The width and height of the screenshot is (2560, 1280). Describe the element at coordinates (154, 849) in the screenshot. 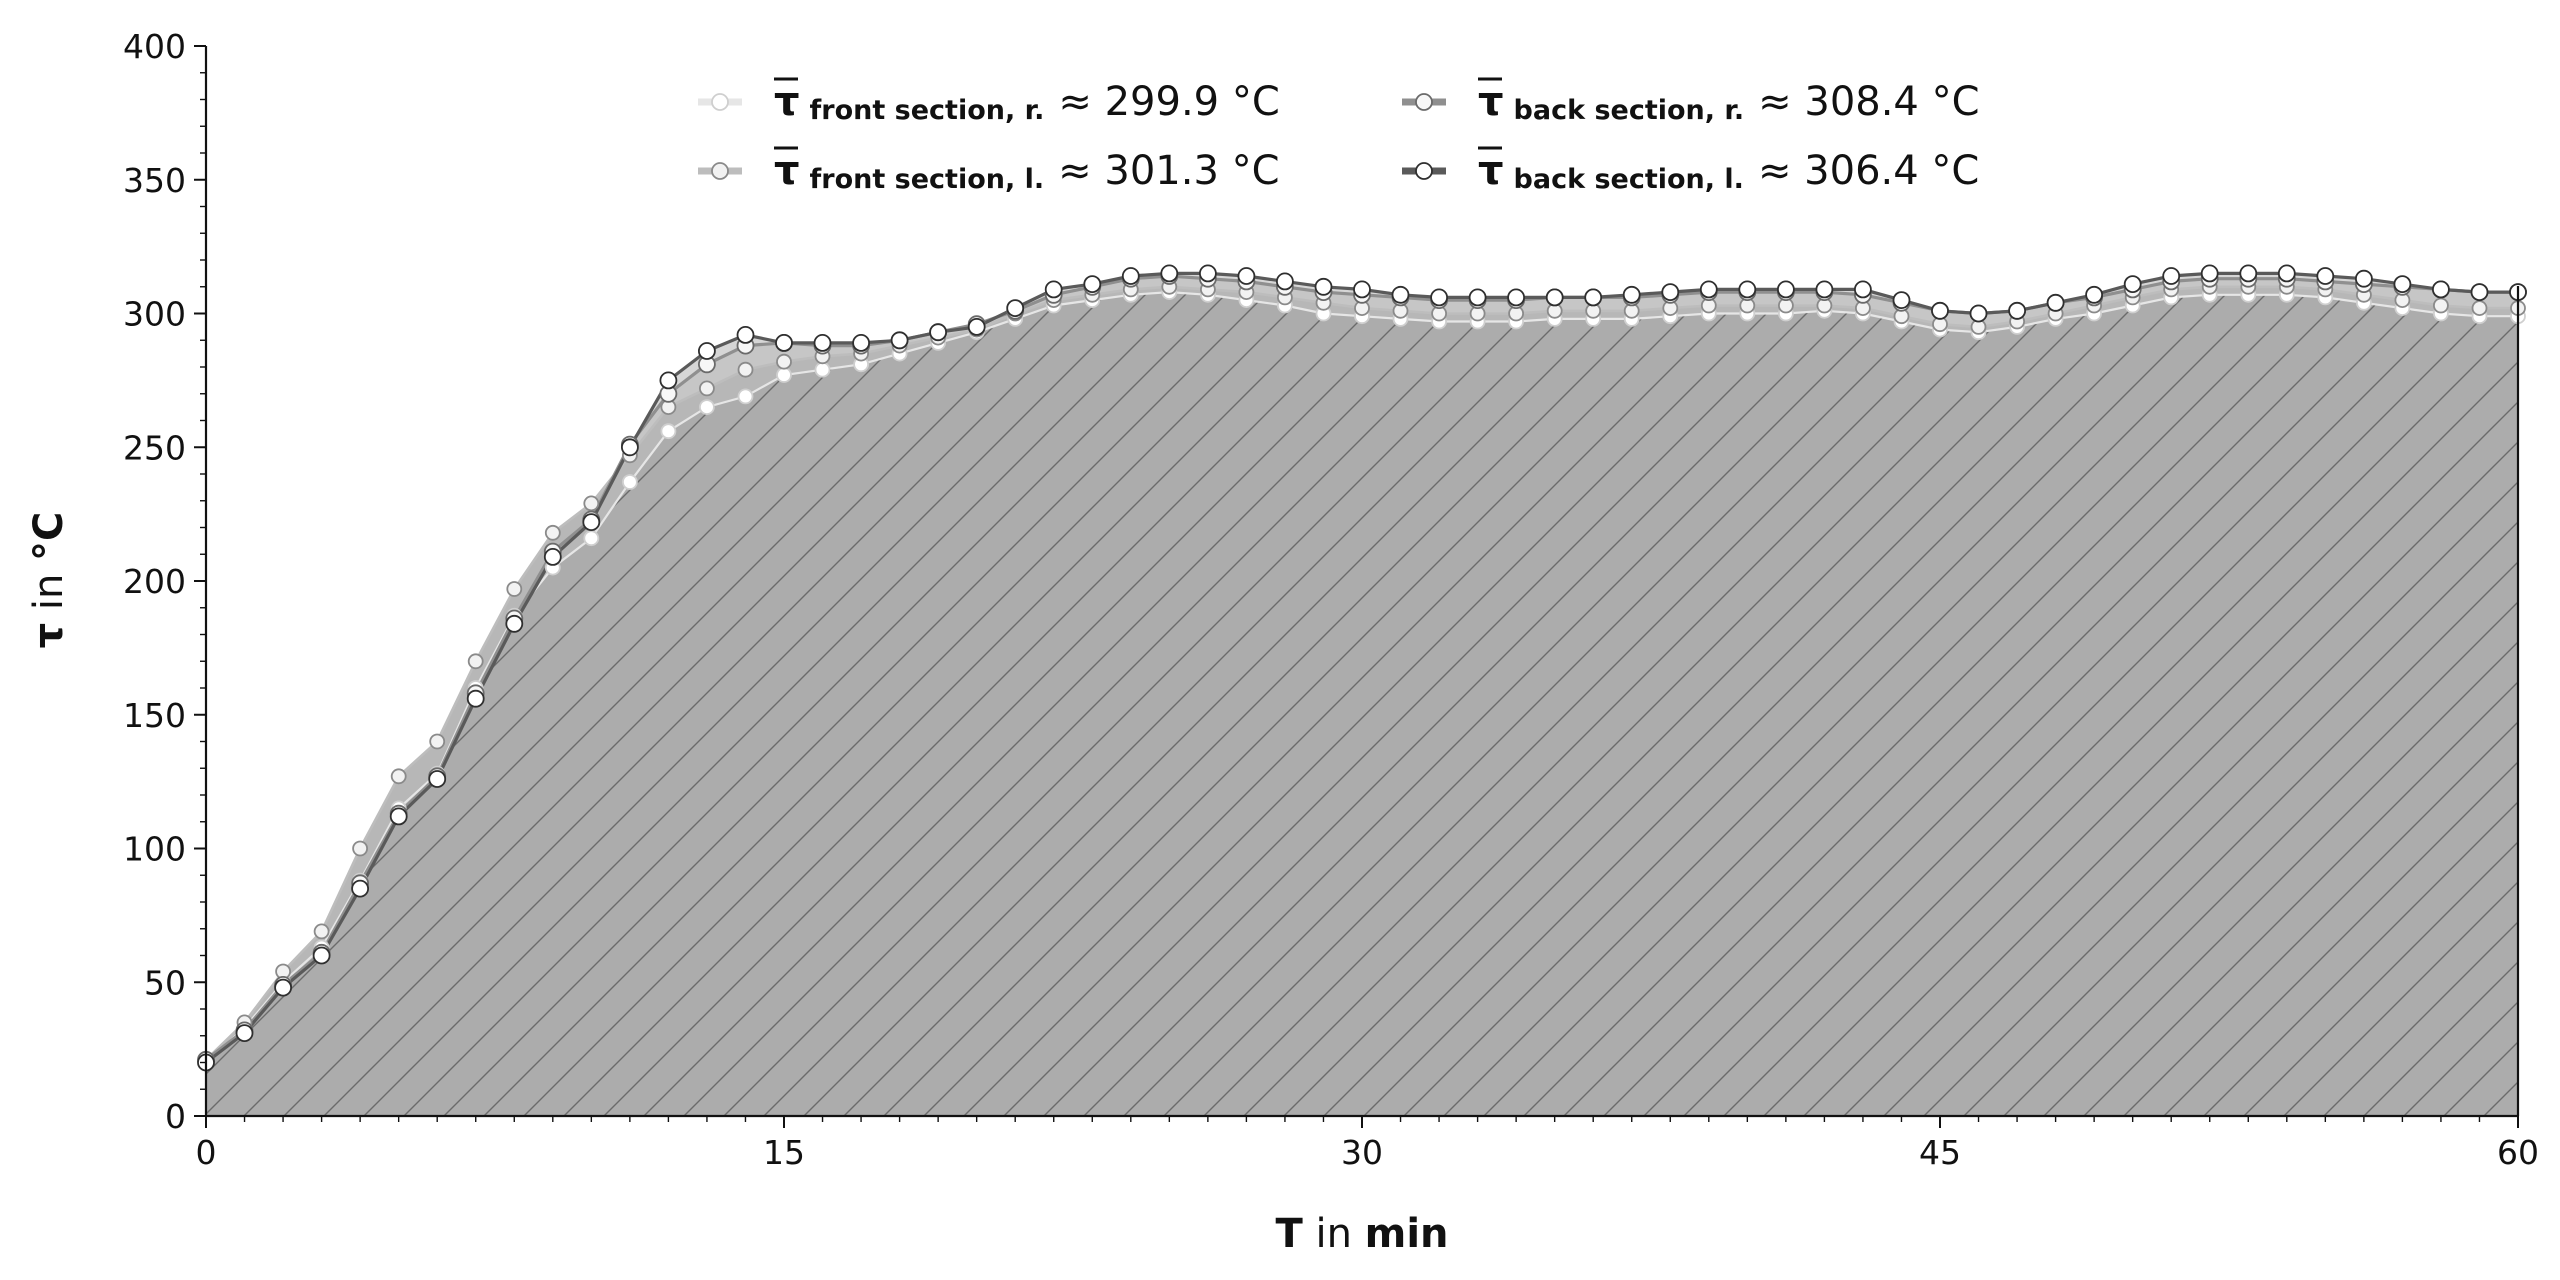

I see `y-tick-label: 100` at that location.